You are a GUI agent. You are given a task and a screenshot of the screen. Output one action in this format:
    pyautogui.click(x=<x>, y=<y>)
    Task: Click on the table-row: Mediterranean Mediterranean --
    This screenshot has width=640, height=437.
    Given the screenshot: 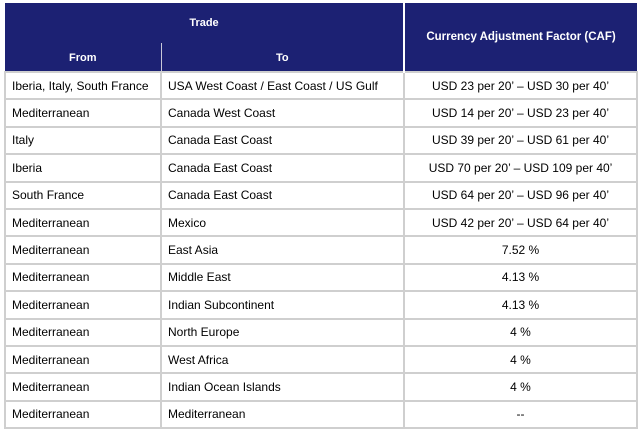 What is the action you would take?
    pyautogui.click(x=321, y=414)
    